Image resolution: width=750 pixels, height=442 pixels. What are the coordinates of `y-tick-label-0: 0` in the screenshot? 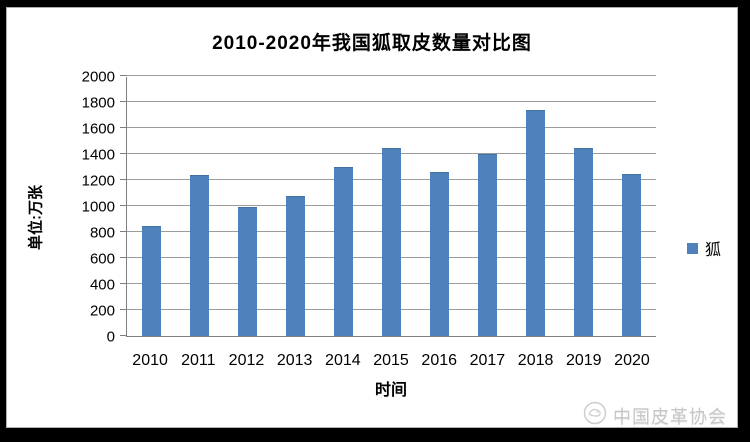 It's located at (110, 336).